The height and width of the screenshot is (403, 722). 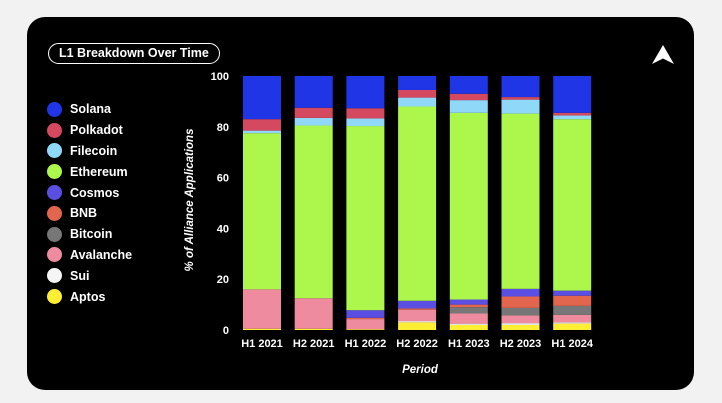 What do you see at coordinates (468, 97) in the screenshot?
I see `bar-segment-polkadot-h1-2023` at bounding box center [468, 97].